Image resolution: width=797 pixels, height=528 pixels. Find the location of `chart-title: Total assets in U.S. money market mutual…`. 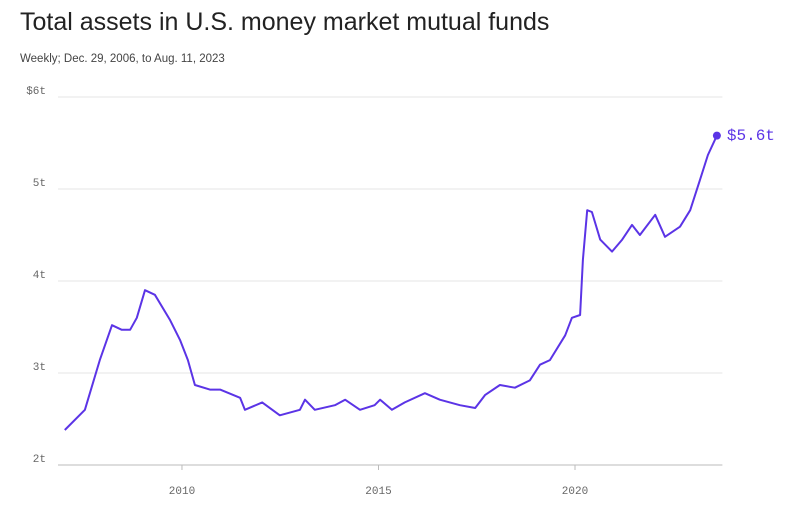

chart-title: Total assets in U.S. money market mutual… is located at coordinates (284, 22).